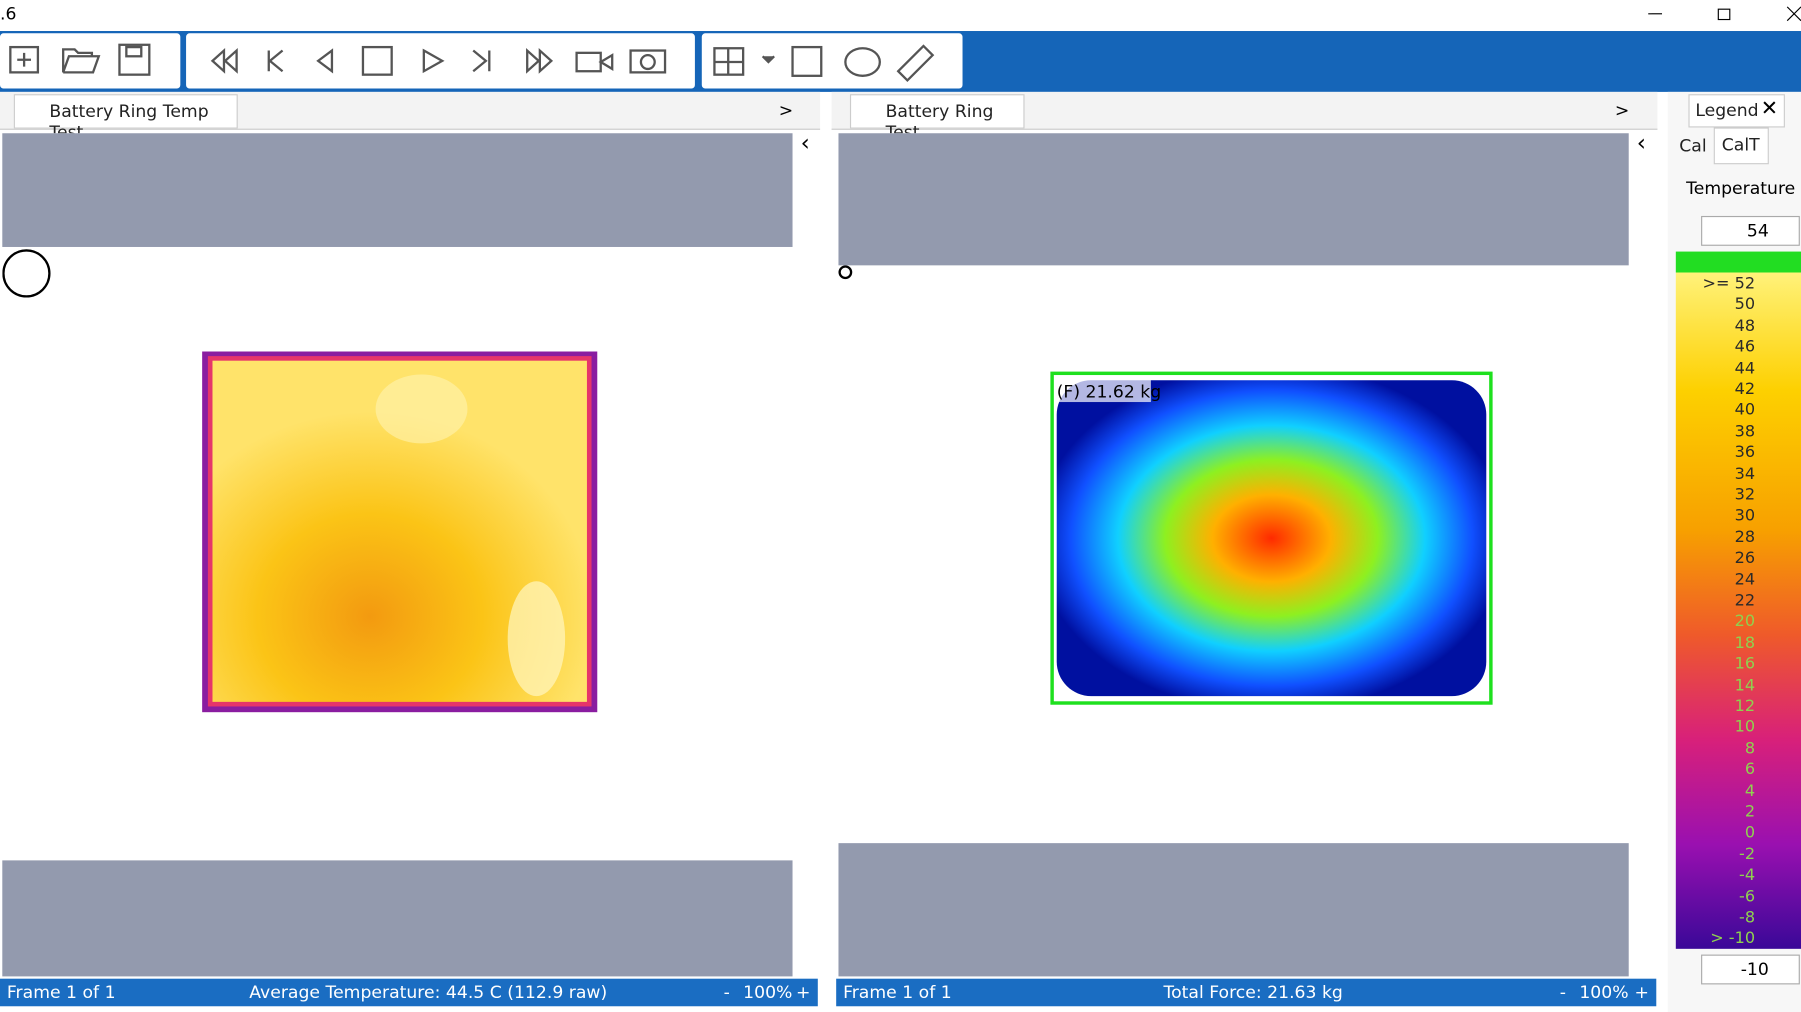 The width and height of the screenshot is (1801, 1012). I want to click on tab-strip: Battery Ring Test >, so click(1244, 116).